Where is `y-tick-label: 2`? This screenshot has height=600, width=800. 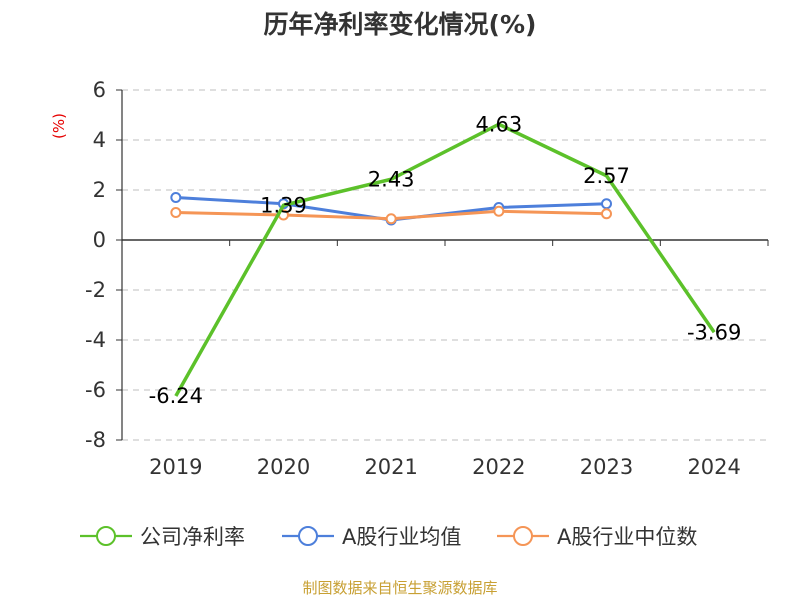 y-tick-label: 2 is located at coordinates (99, 190).